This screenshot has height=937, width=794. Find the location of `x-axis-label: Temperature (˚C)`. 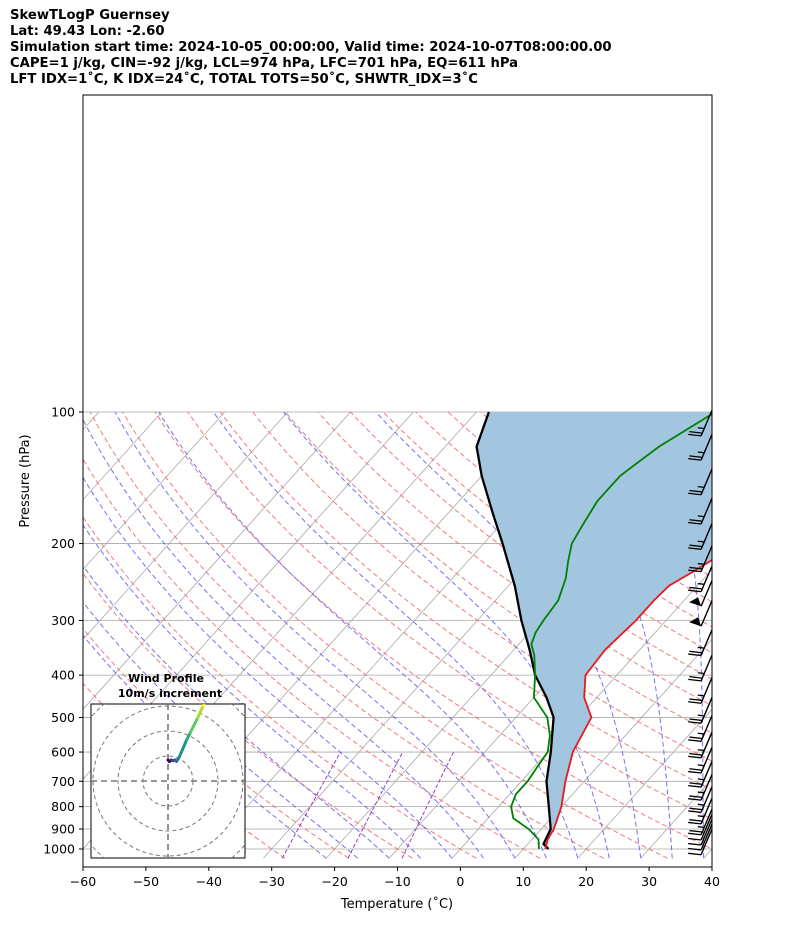

x-axis-label: Temperature (˚C) is located at coordinates (396, 904).